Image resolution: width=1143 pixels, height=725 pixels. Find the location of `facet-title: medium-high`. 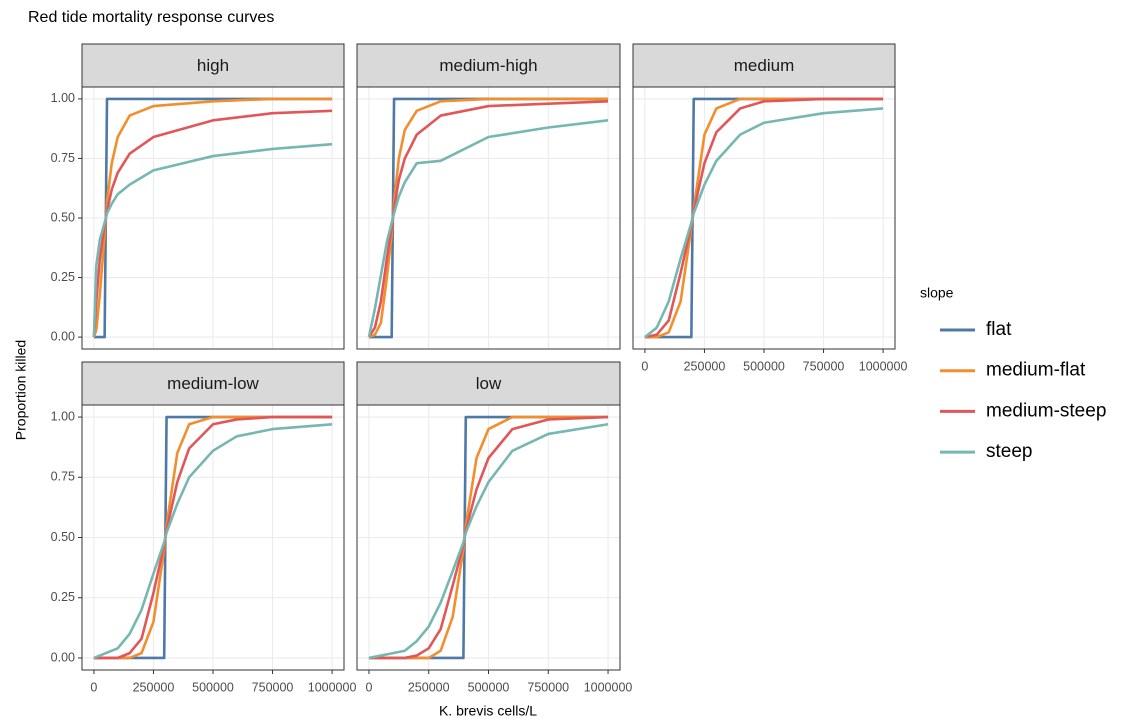

facet-title: medium-high is located at coordinates (488, 65).